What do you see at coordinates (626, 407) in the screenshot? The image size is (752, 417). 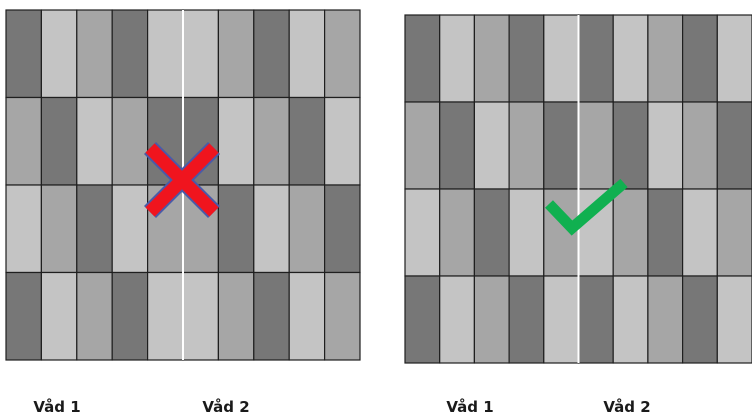 I see `panel-2-label-vad-2: Våd 2` at bounding box center [626, 407].